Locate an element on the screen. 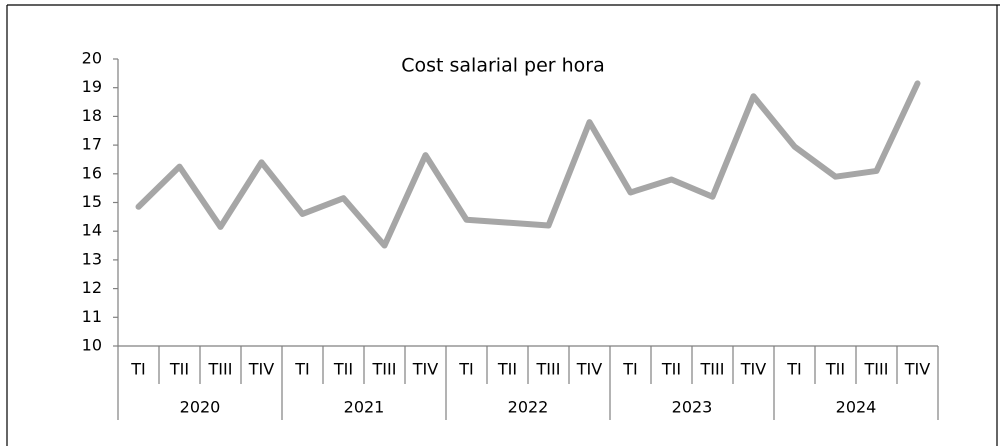  y-tick-label: 14 is located at coordinates (92, 230).